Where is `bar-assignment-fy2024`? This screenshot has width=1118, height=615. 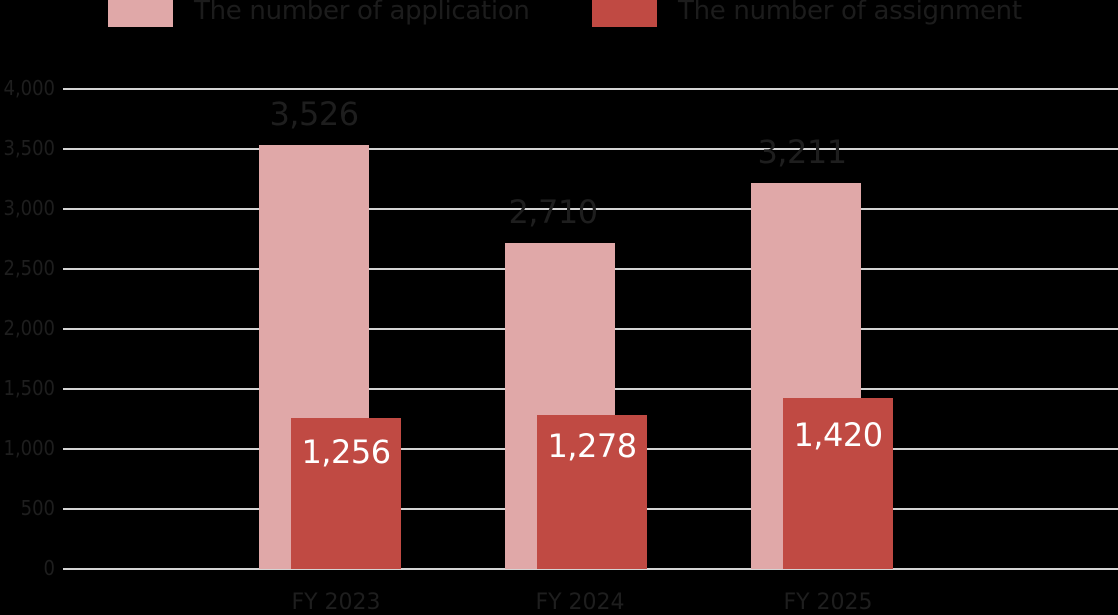
bar-assignment-fy2024 is located at coordinates (592, 492).